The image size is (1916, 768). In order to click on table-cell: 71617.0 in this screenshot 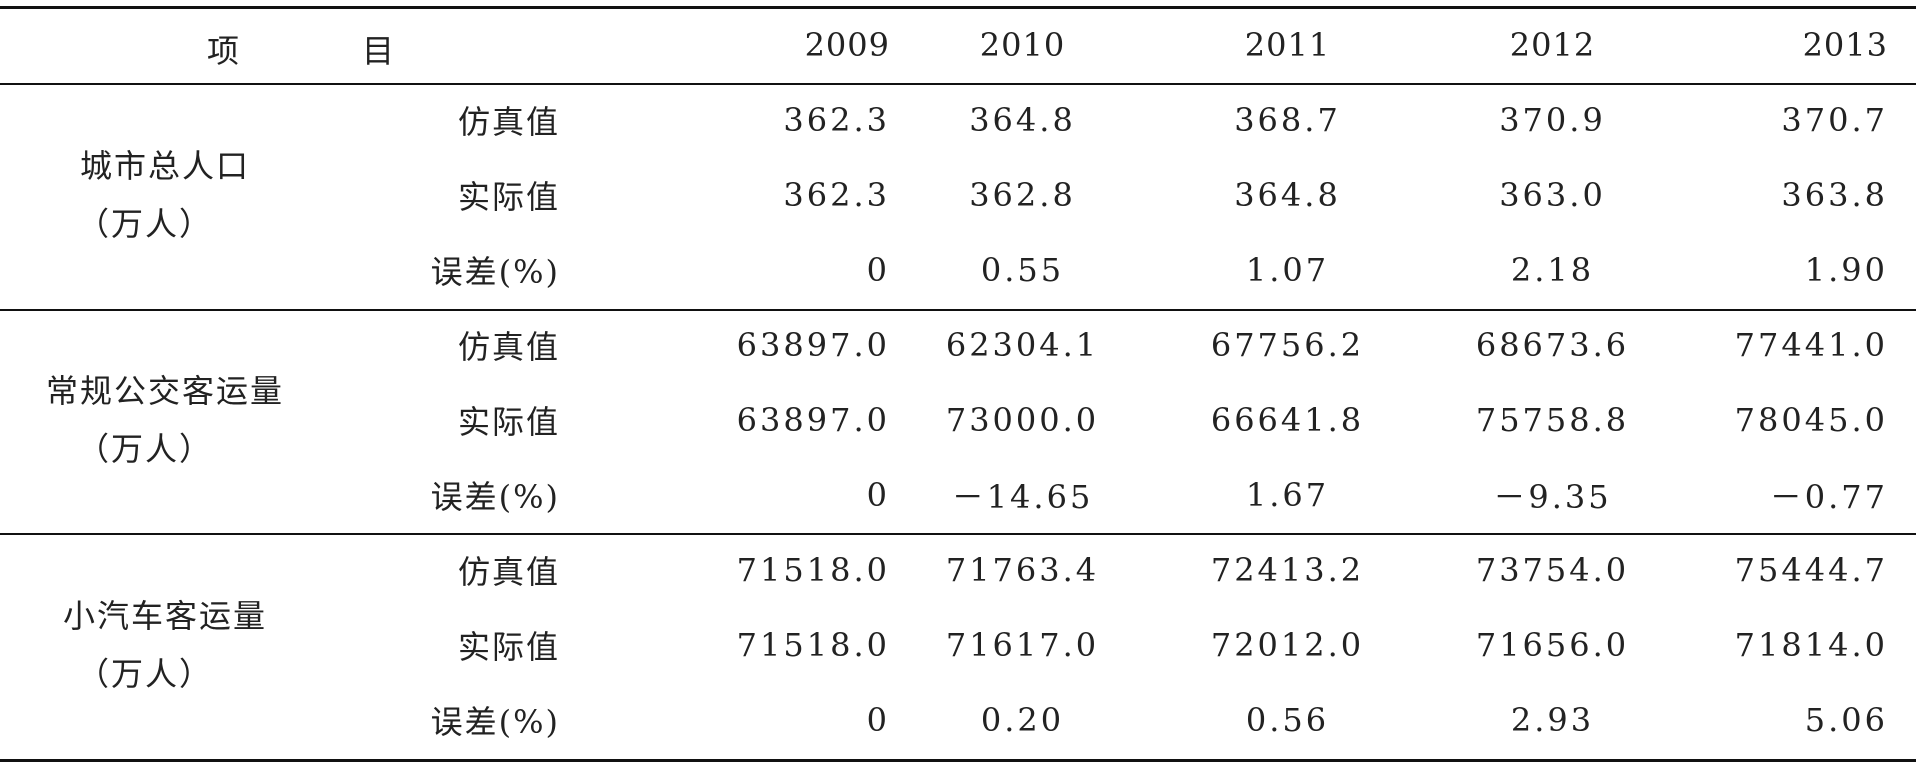, I will do `click(1022, 644)`.